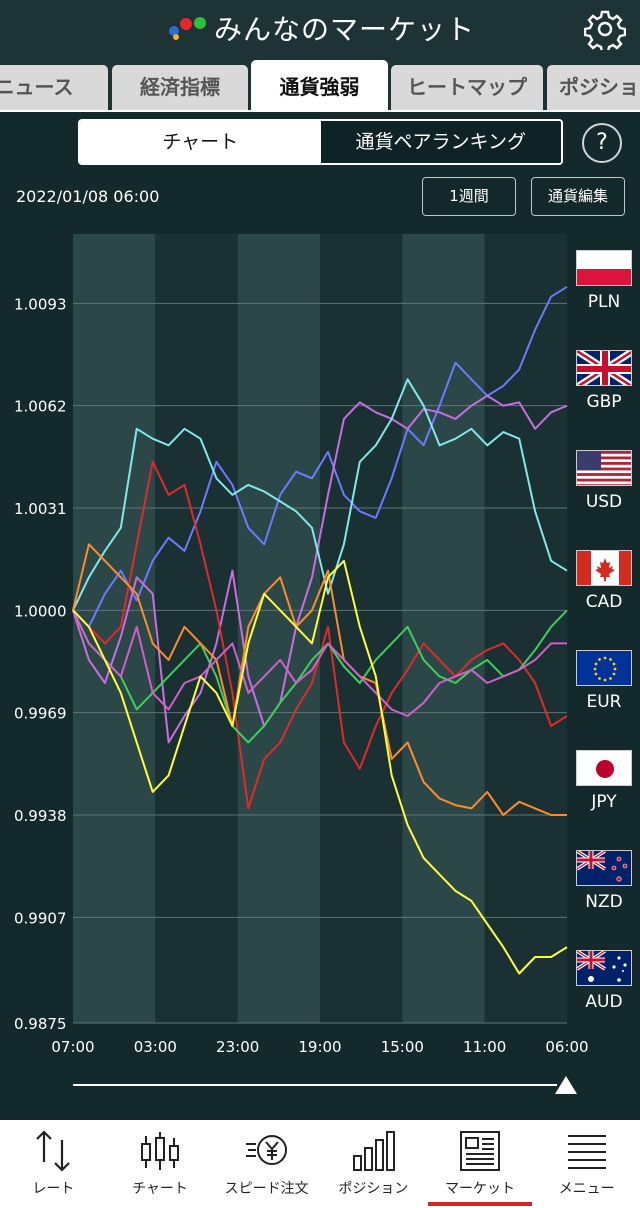 The height and width of the screenshot is (1208, 640). I want to click on app-title: みんなのマーケット, so click(345, 29).